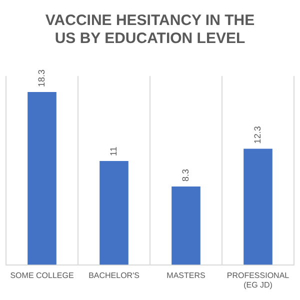 Image resolution: width=300 pixels, height=300 pixels. Describe the element at coordinates (185, 175) in the screenshot. I see `data-label: 8.3` at that location.